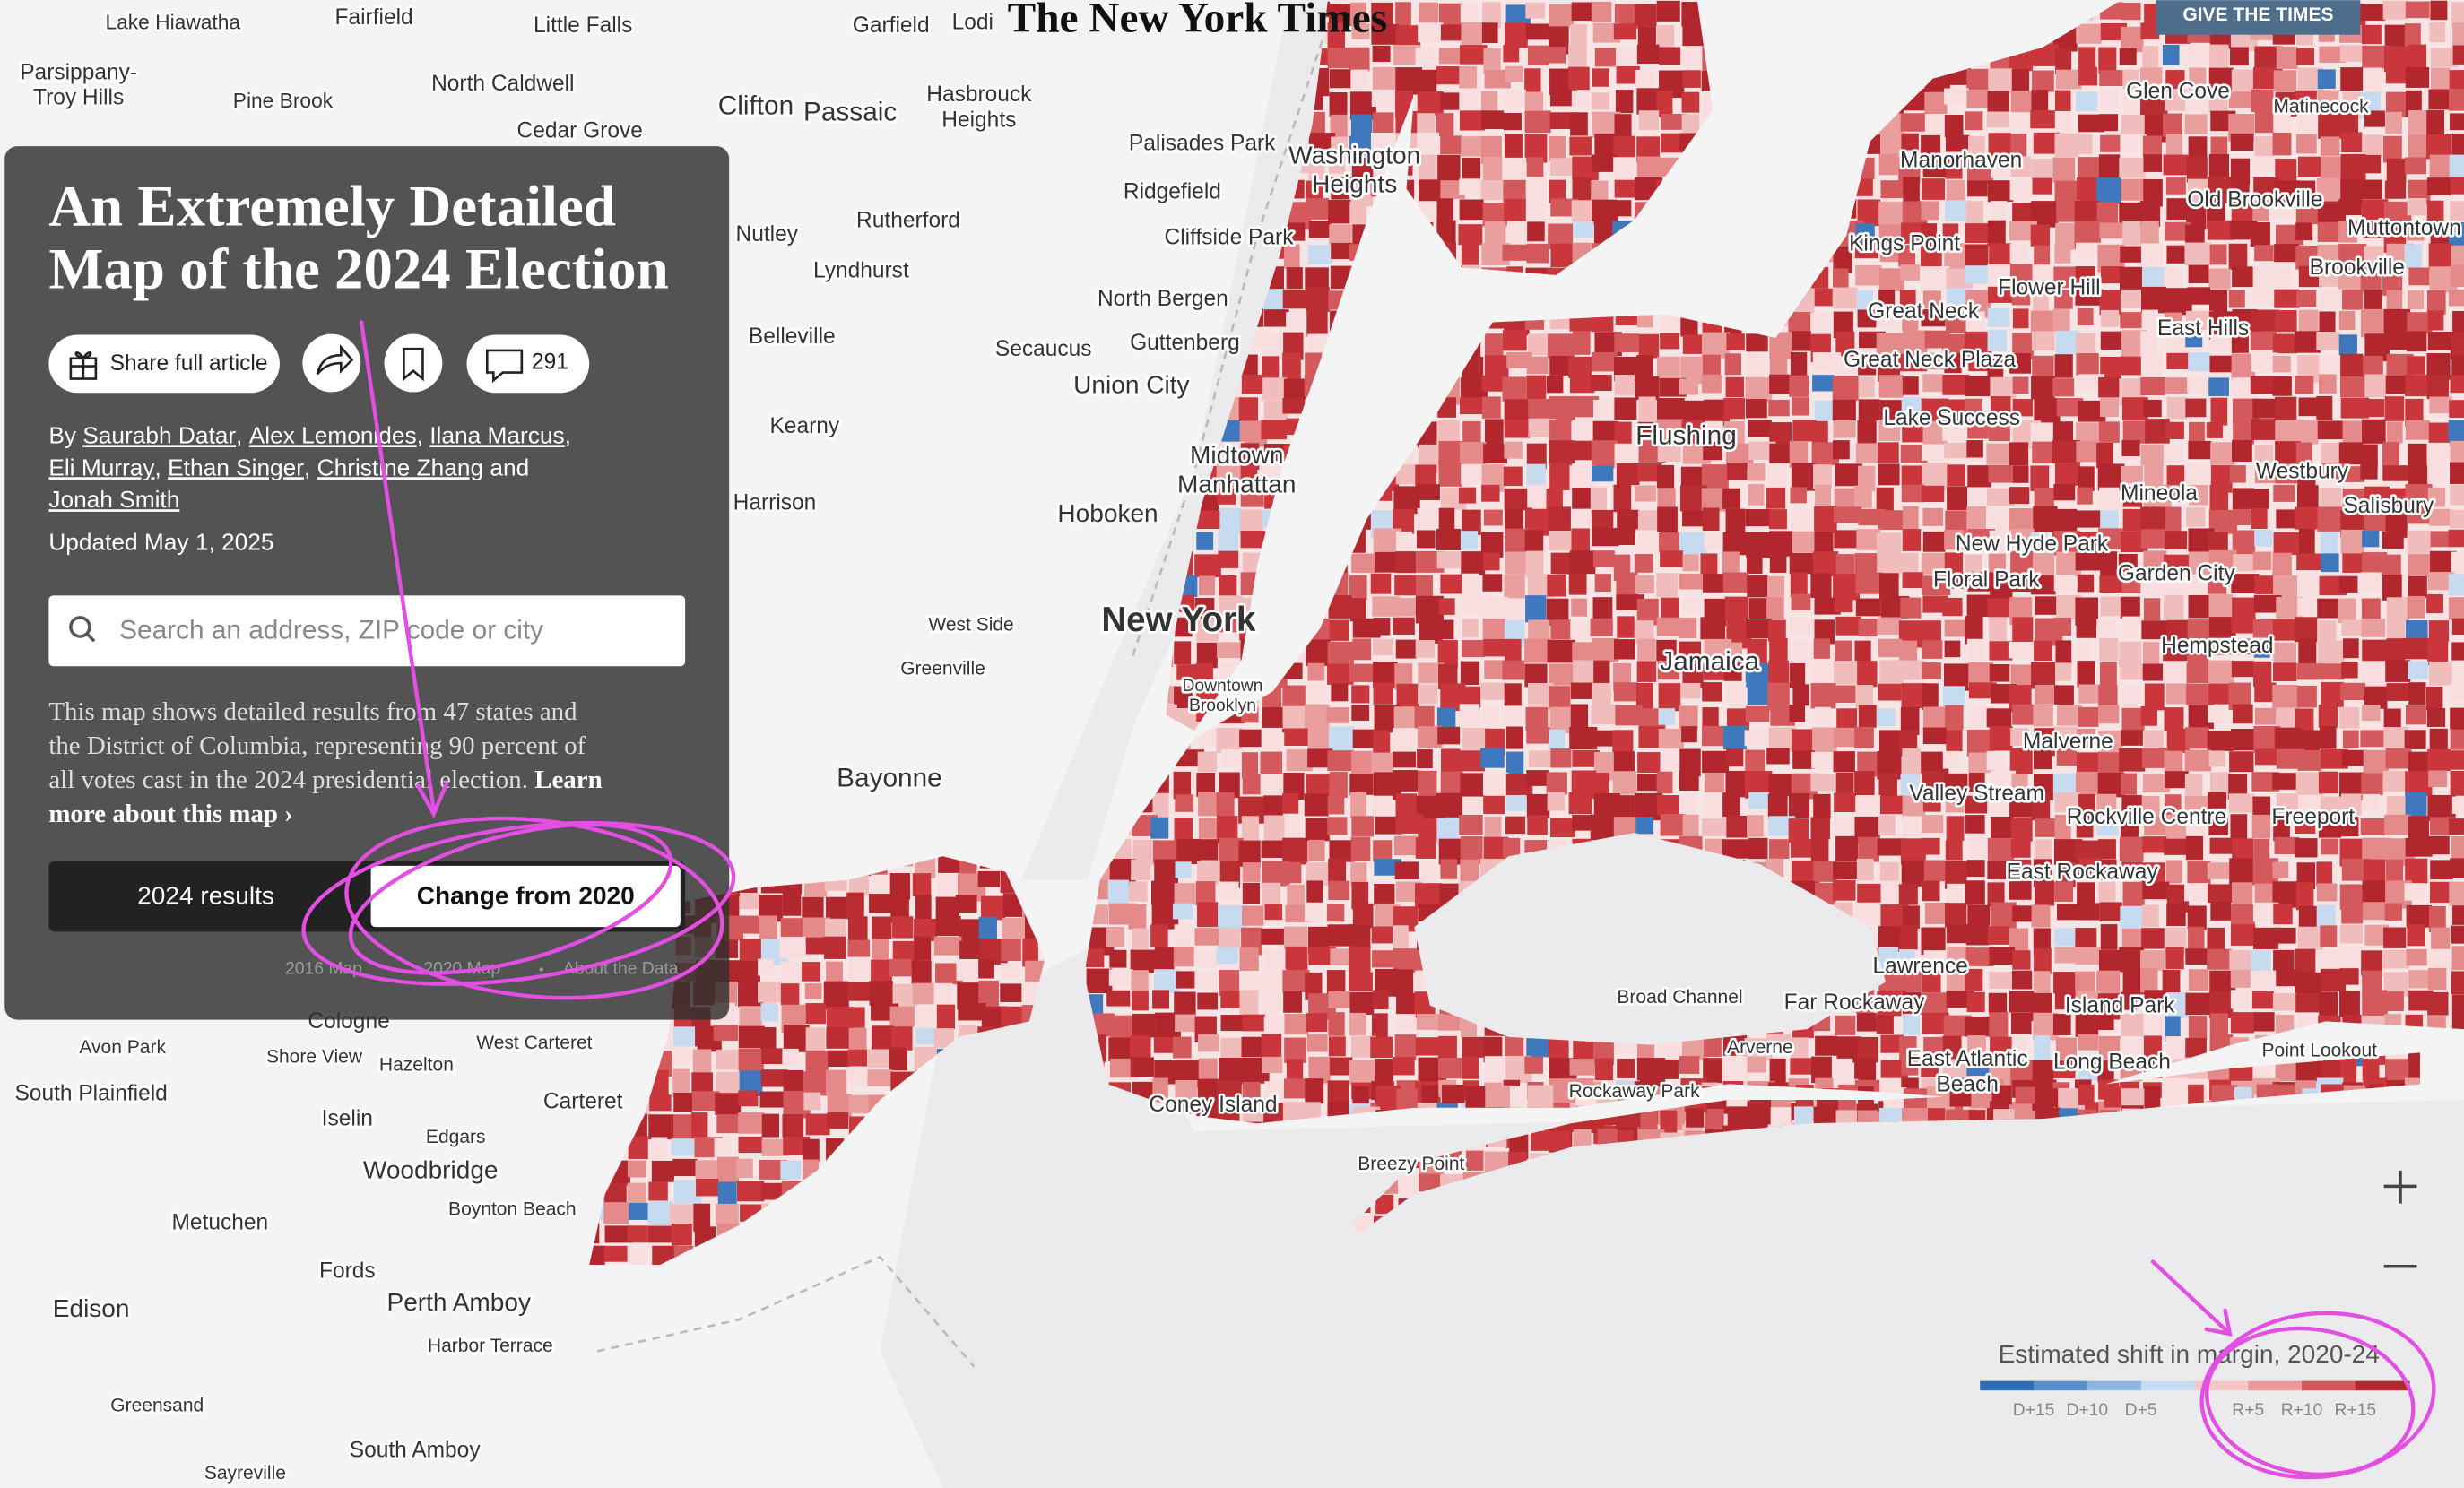  Describe the element at coordinates (331, 630) in the screenshot. I see `search-placeholder: Search an address, ZIP code or city` at that location.